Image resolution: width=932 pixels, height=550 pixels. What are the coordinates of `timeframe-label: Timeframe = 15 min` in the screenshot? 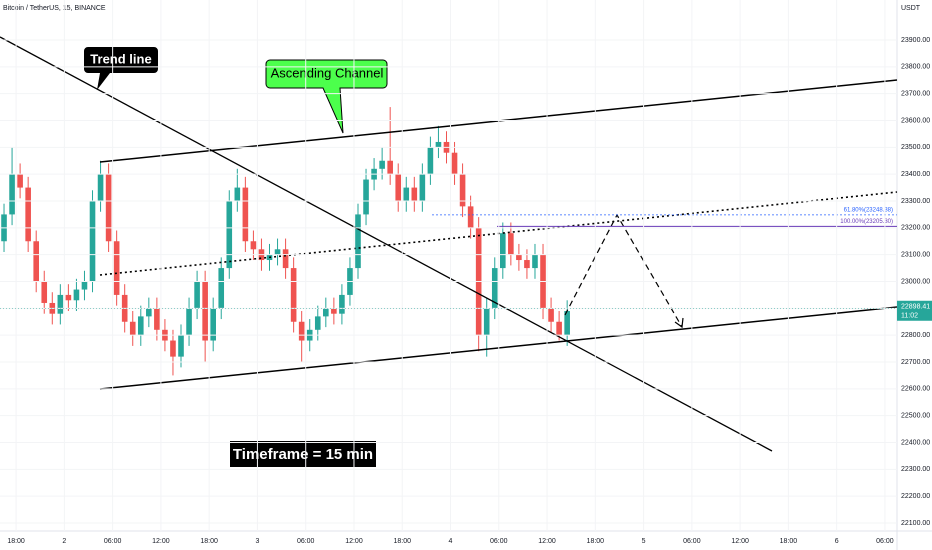 It's located at (303, 454).